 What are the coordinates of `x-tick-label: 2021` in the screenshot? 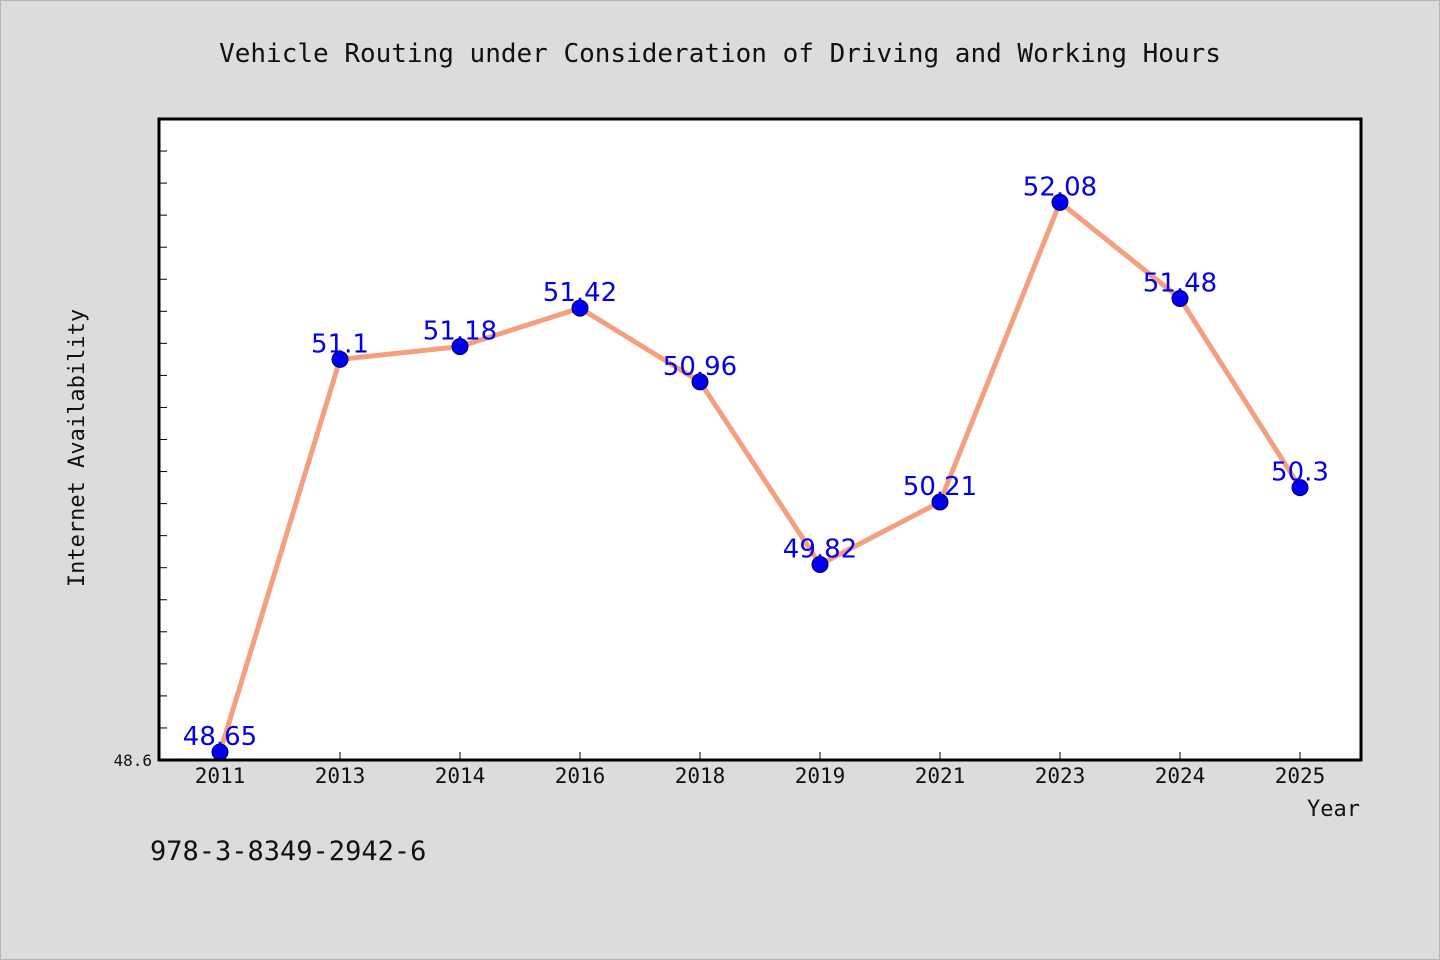 It's located at (940, 776).